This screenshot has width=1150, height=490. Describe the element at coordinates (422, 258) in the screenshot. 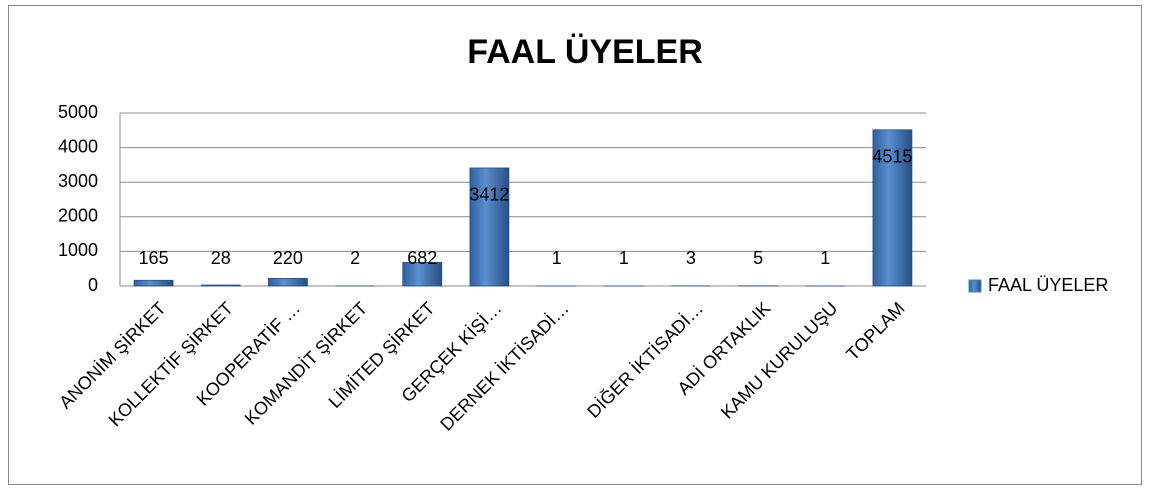

I see `data-label: 682` at that location.